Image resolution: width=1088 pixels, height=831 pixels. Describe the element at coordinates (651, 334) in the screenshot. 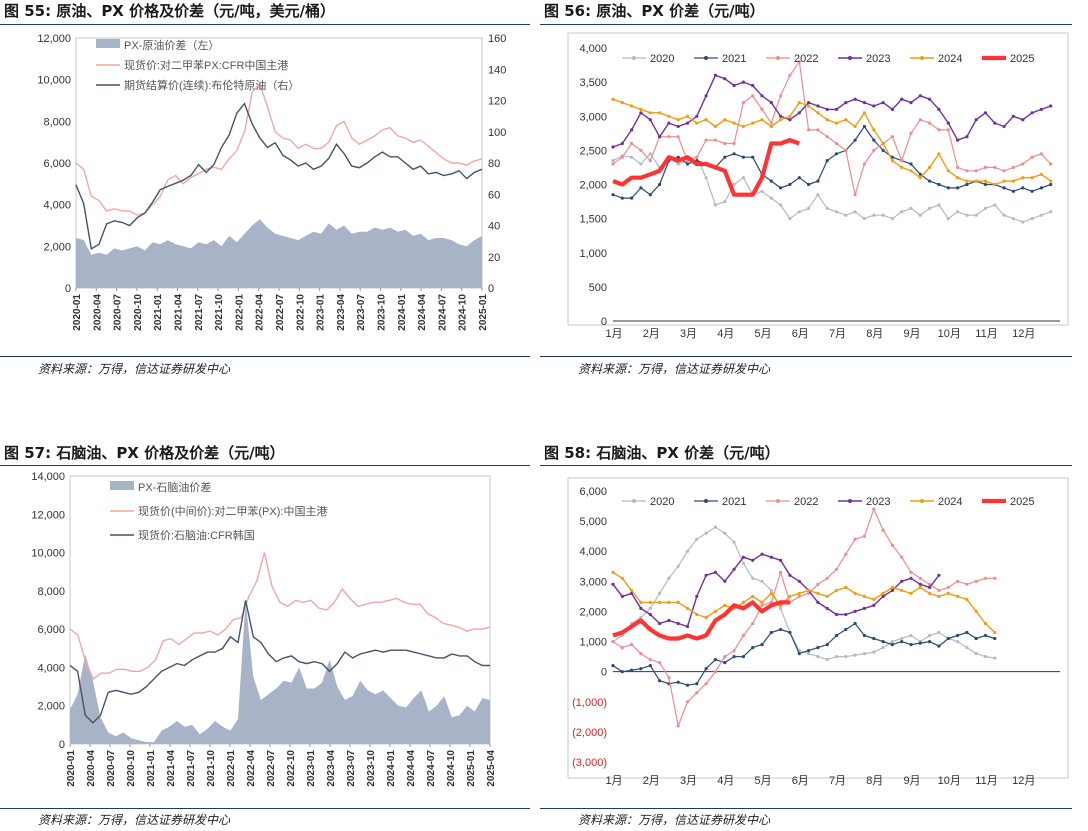

I see `x-tick-label: 2月` at that location.